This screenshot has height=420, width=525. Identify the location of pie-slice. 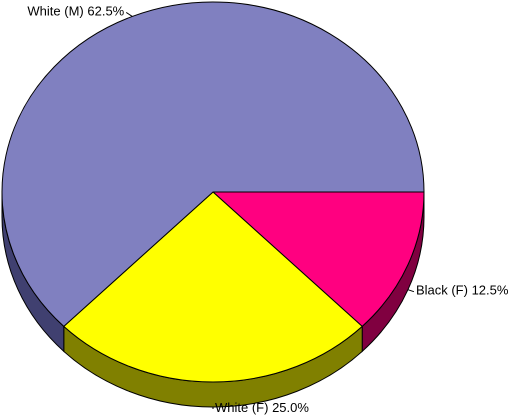
(318, 259).